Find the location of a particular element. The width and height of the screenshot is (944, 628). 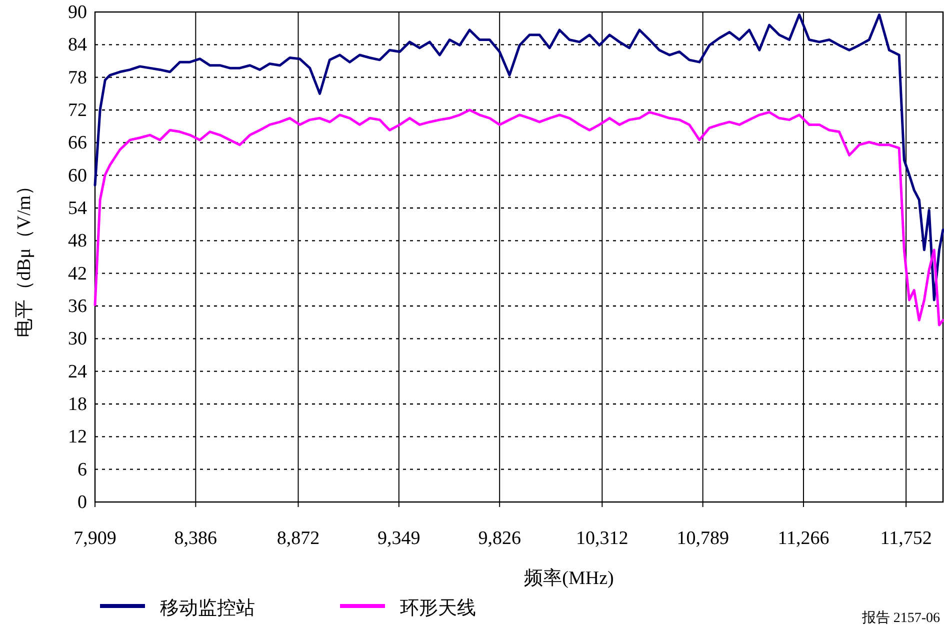

y-tick-label: 78 is located at coordinates (77, 77).